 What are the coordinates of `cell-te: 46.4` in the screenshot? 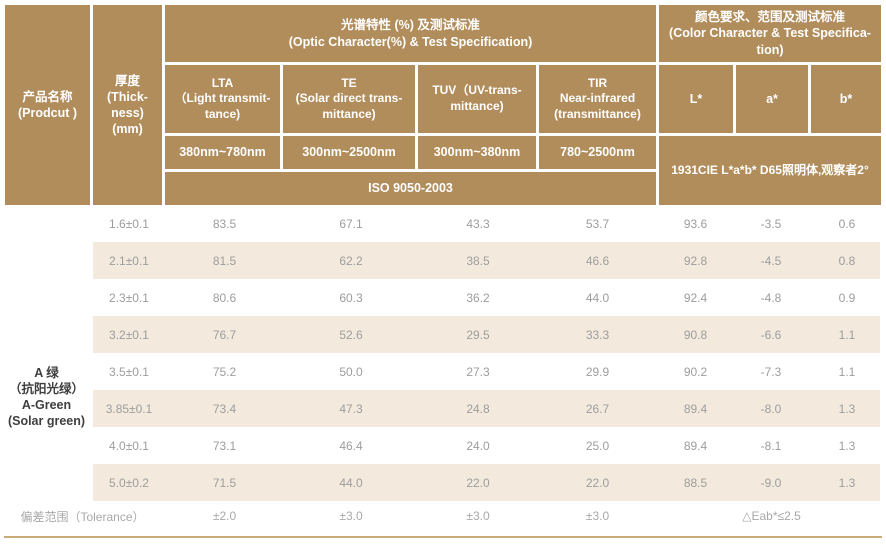 It's located at (351, 445).